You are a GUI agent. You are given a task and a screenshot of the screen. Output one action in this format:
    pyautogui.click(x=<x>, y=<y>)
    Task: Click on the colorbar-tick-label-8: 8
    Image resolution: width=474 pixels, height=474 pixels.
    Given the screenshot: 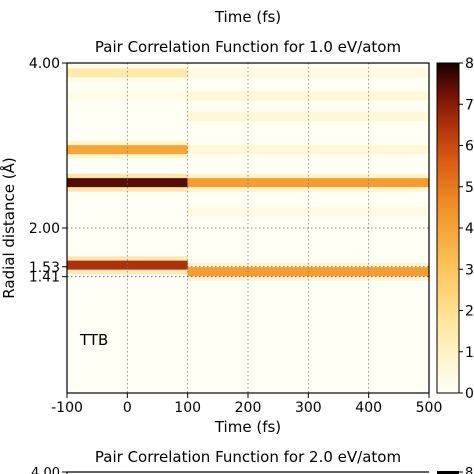 What is the action you would take?
    pyautogui.click(x=469, y=64)
    